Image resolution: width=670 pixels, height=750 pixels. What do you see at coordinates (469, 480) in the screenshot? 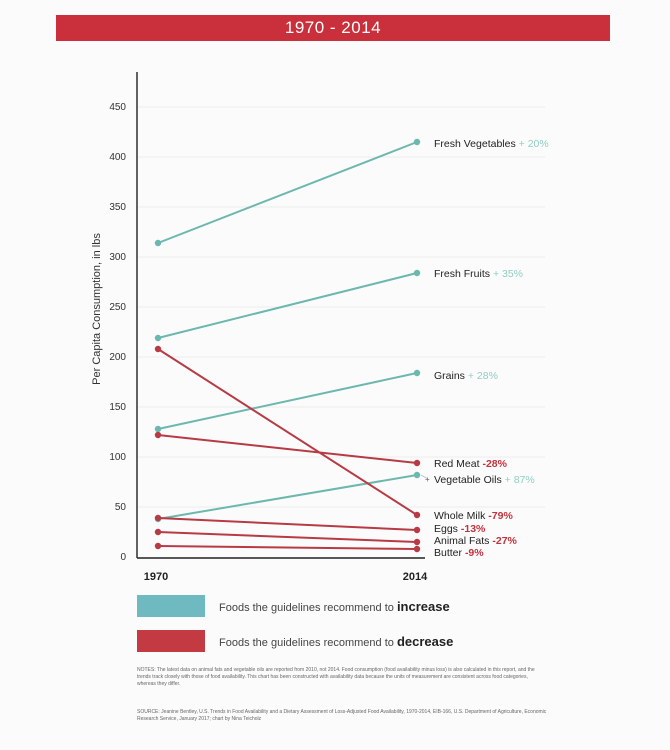
I see `series-name-vegetable-oils: Vegetable Oils` at bounding box center [469, 480].